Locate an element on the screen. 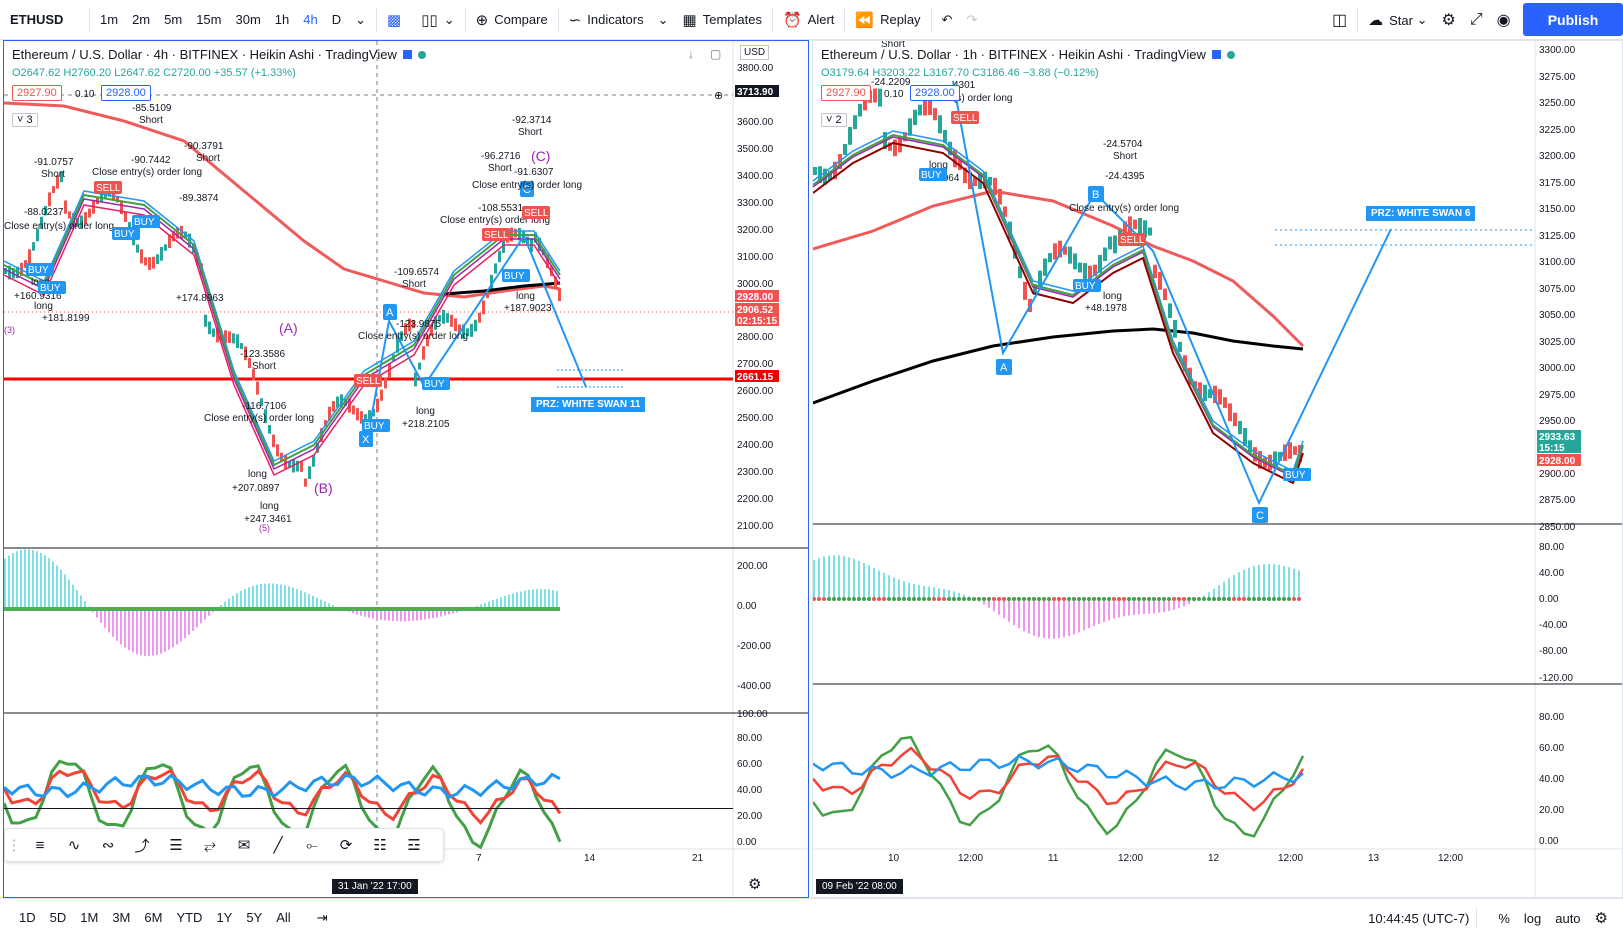 Image resolution: width=1623 pixels, height=936 pixels. interval-2m: 2m is located at coordinates (141, 19).